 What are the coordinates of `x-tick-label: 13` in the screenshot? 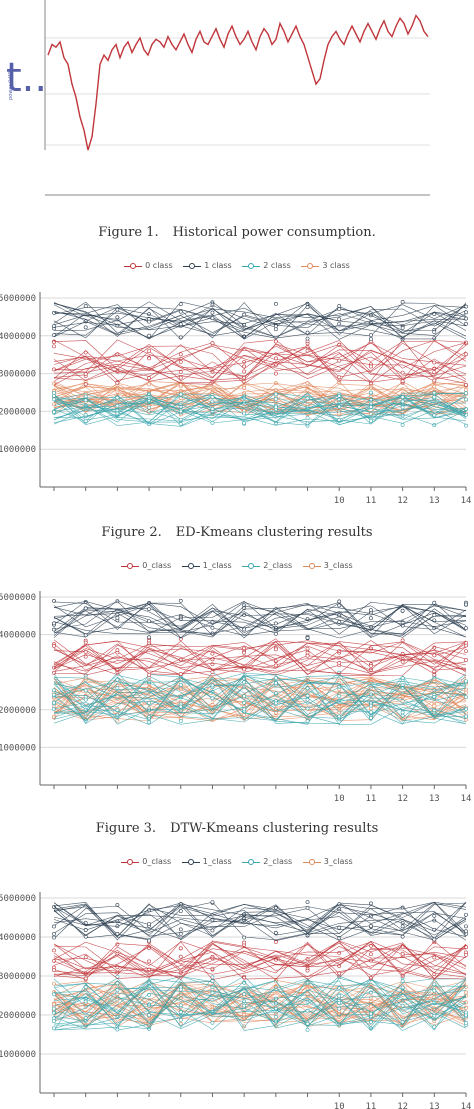 It's located at (434, 1105).